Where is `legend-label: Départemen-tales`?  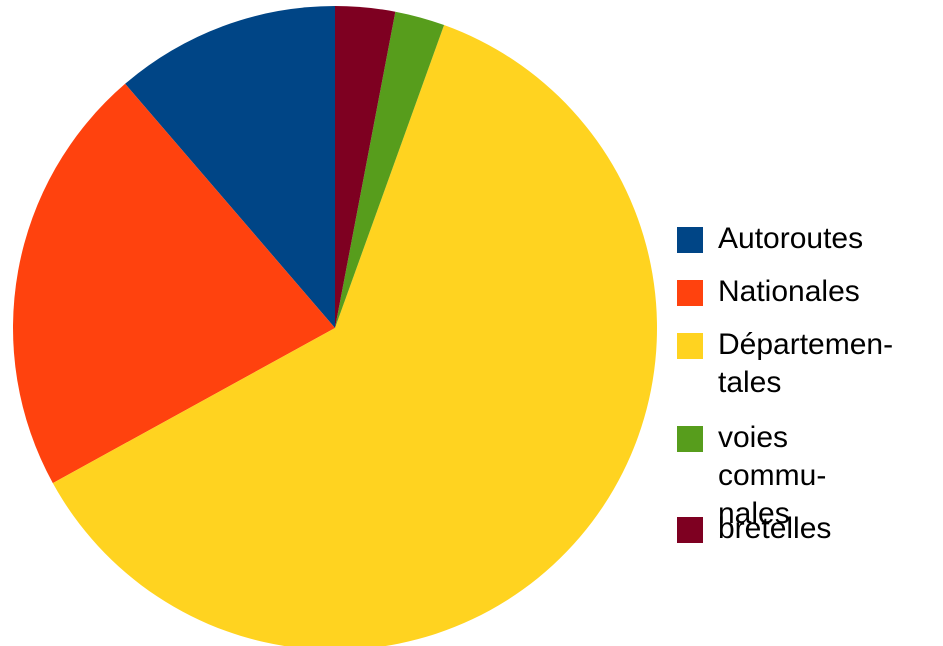 legend-label: Départemen-tales is located at coordinates (806, 363).